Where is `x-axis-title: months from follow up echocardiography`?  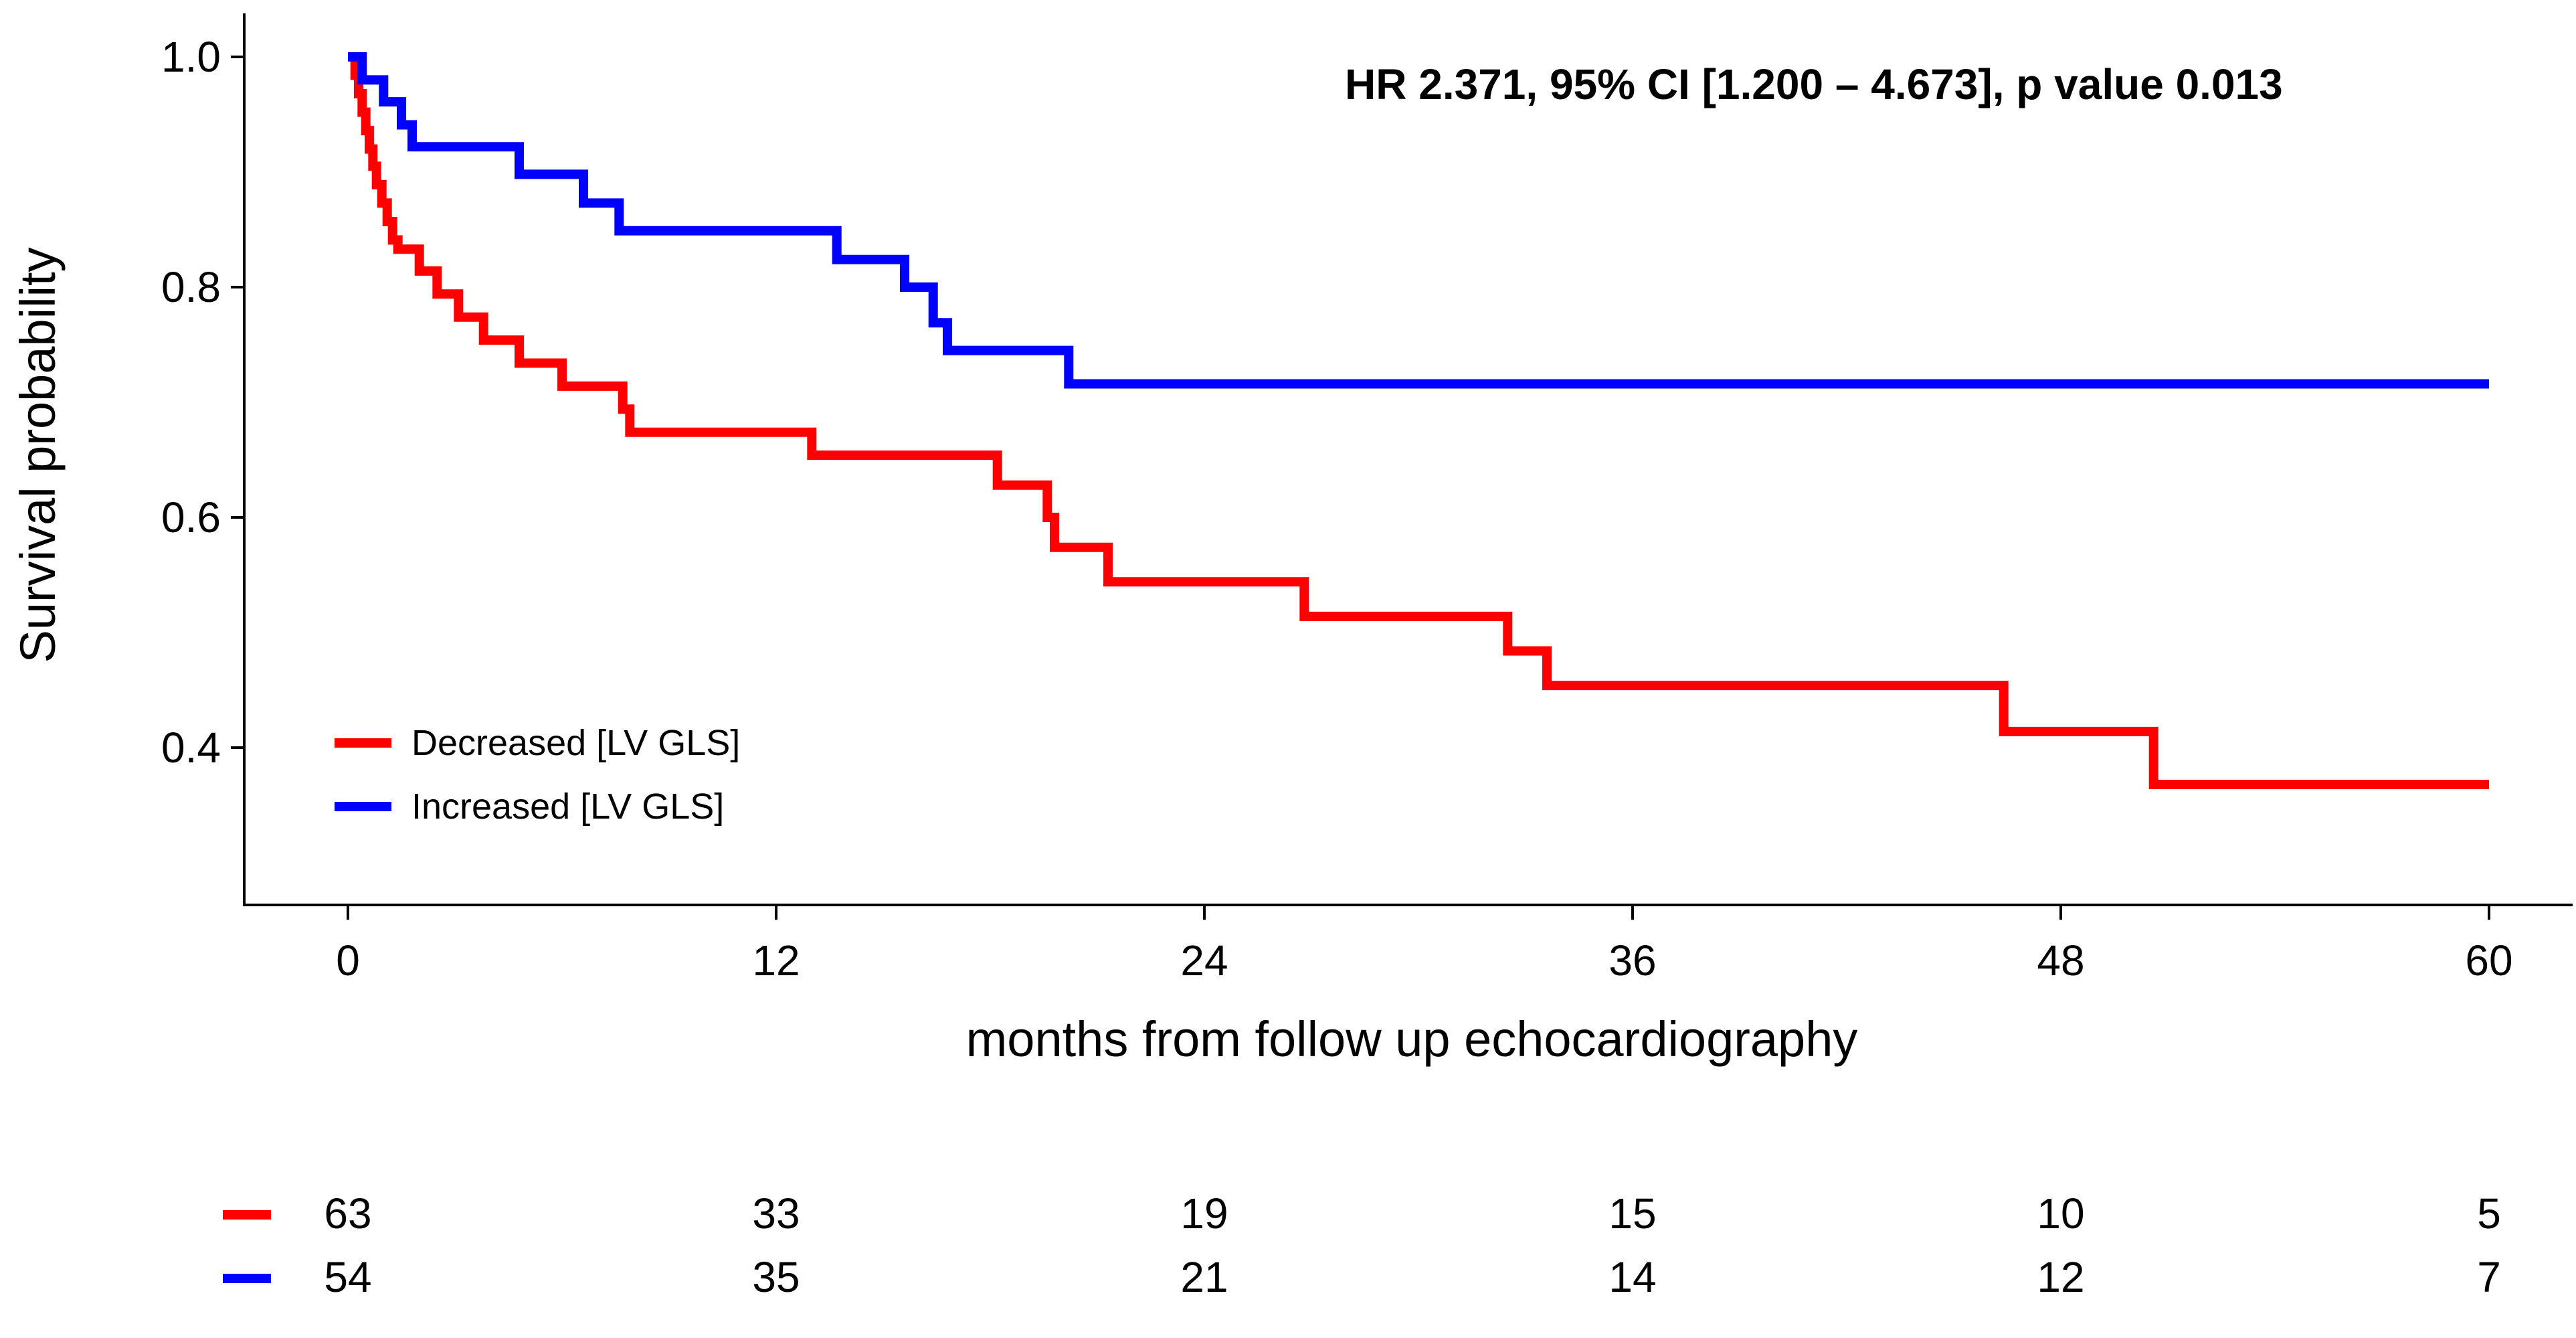 x-axis-title: months from follow up echocardiography is located at coordinates (1412, 1039).